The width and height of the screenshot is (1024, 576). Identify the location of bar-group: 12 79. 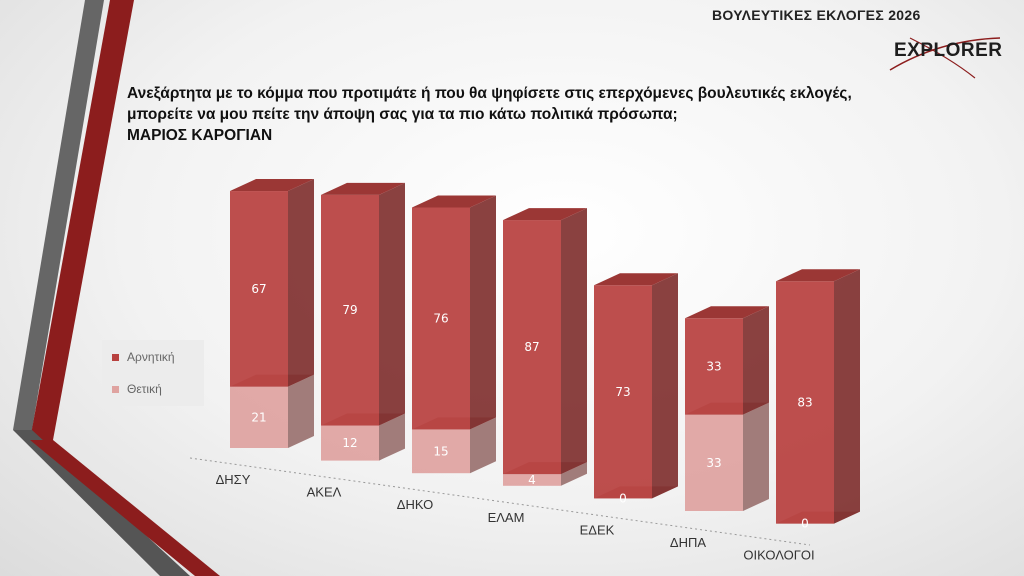
(363, 321).